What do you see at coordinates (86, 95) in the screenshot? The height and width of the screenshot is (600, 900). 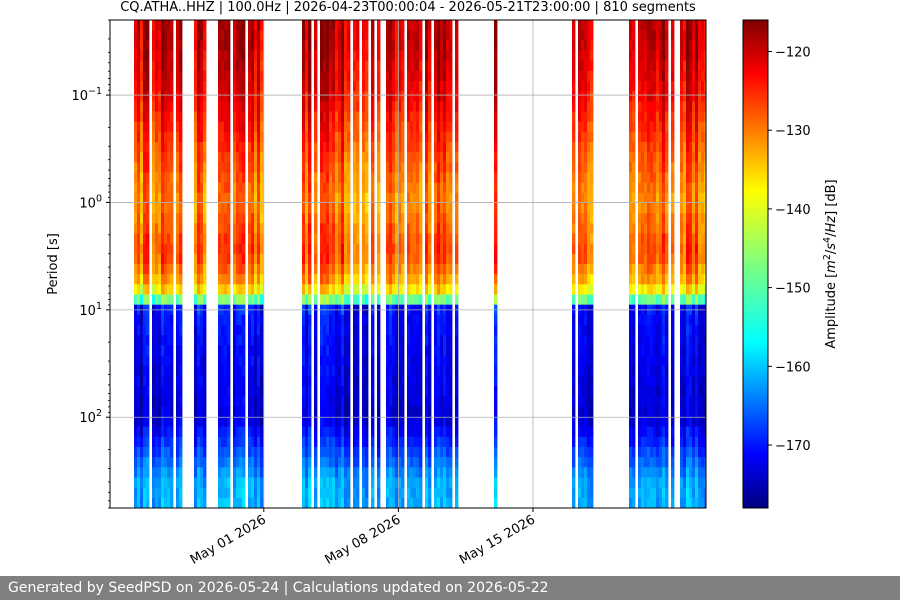 I see `y-tick-label: 10−1` at bounding box center [86, 95].